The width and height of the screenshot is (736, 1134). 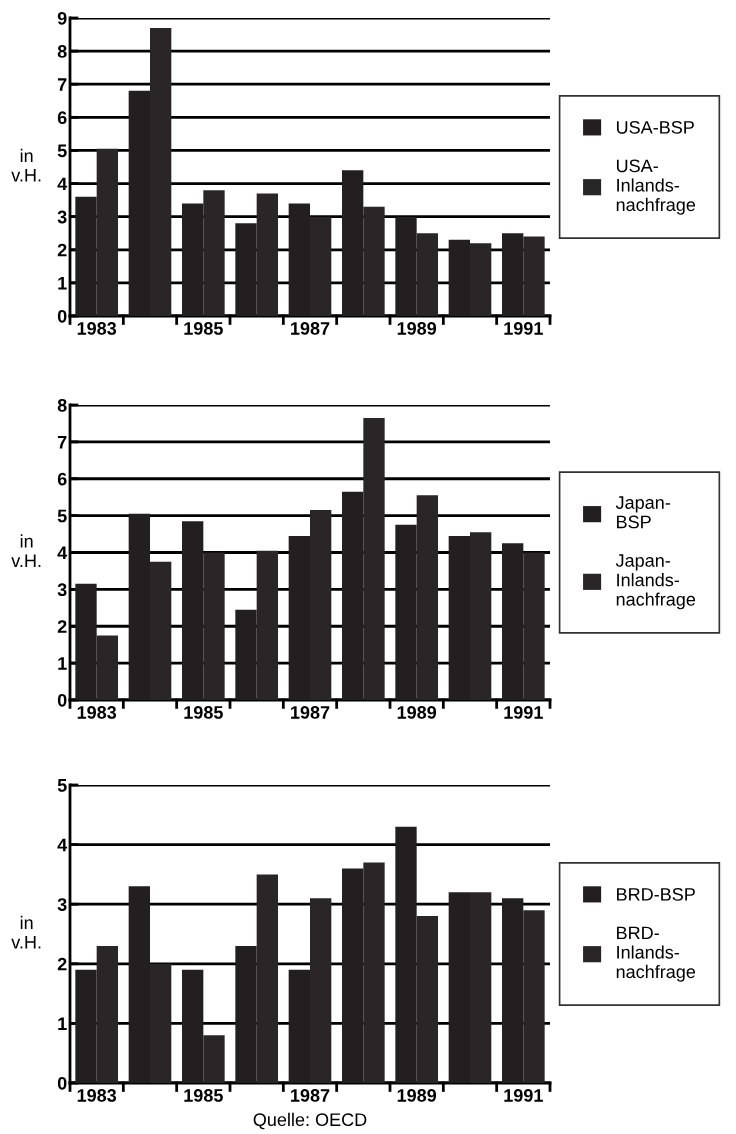 I want to click on source-note: Quelle: OECD, so click(x=310, y=1121).